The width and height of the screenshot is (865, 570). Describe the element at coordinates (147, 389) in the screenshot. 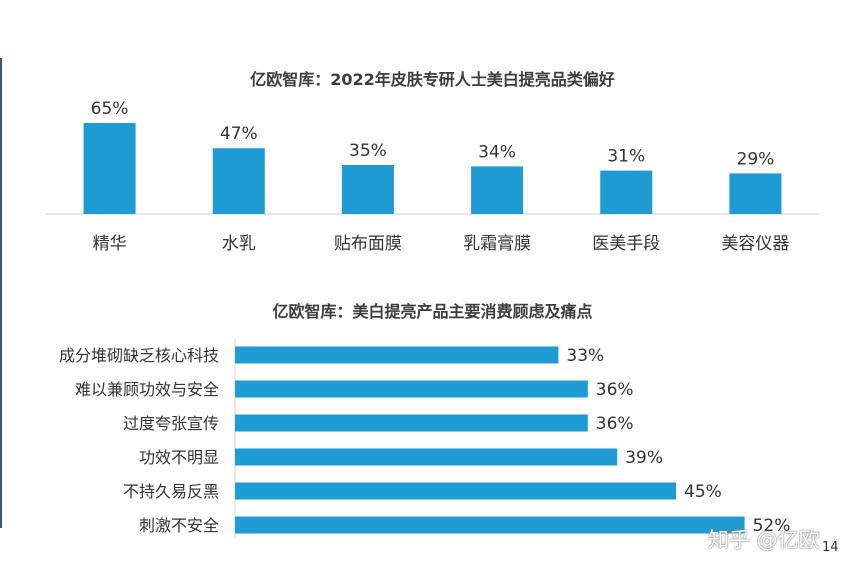

I see `chart2-category-label: 难以兼顾功效与安全` at that location.